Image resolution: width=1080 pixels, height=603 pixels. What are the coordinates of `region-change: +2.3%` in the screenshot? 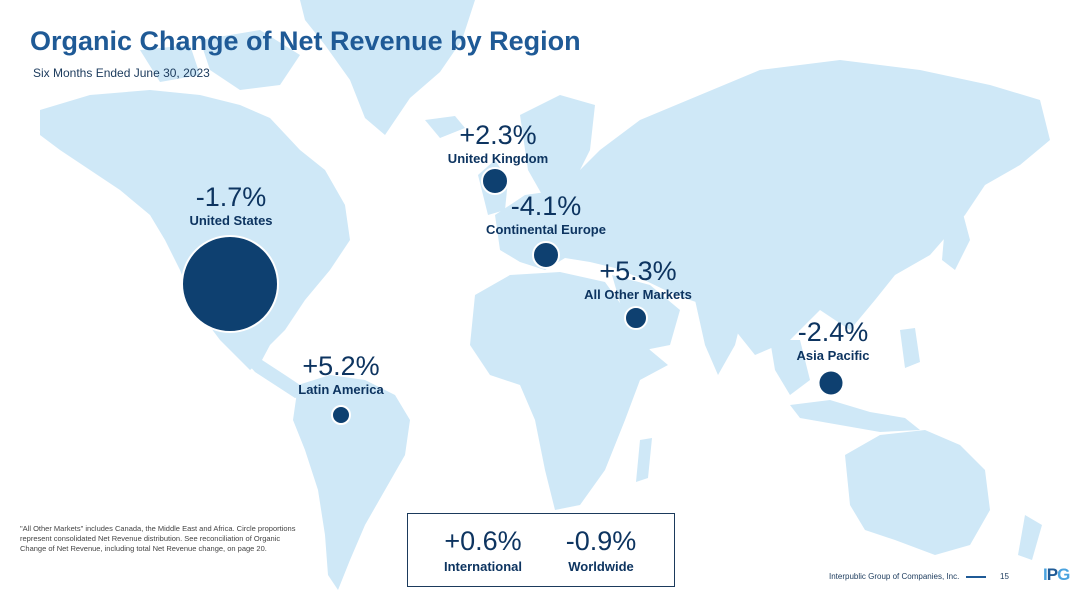 It's located at (498, 135).